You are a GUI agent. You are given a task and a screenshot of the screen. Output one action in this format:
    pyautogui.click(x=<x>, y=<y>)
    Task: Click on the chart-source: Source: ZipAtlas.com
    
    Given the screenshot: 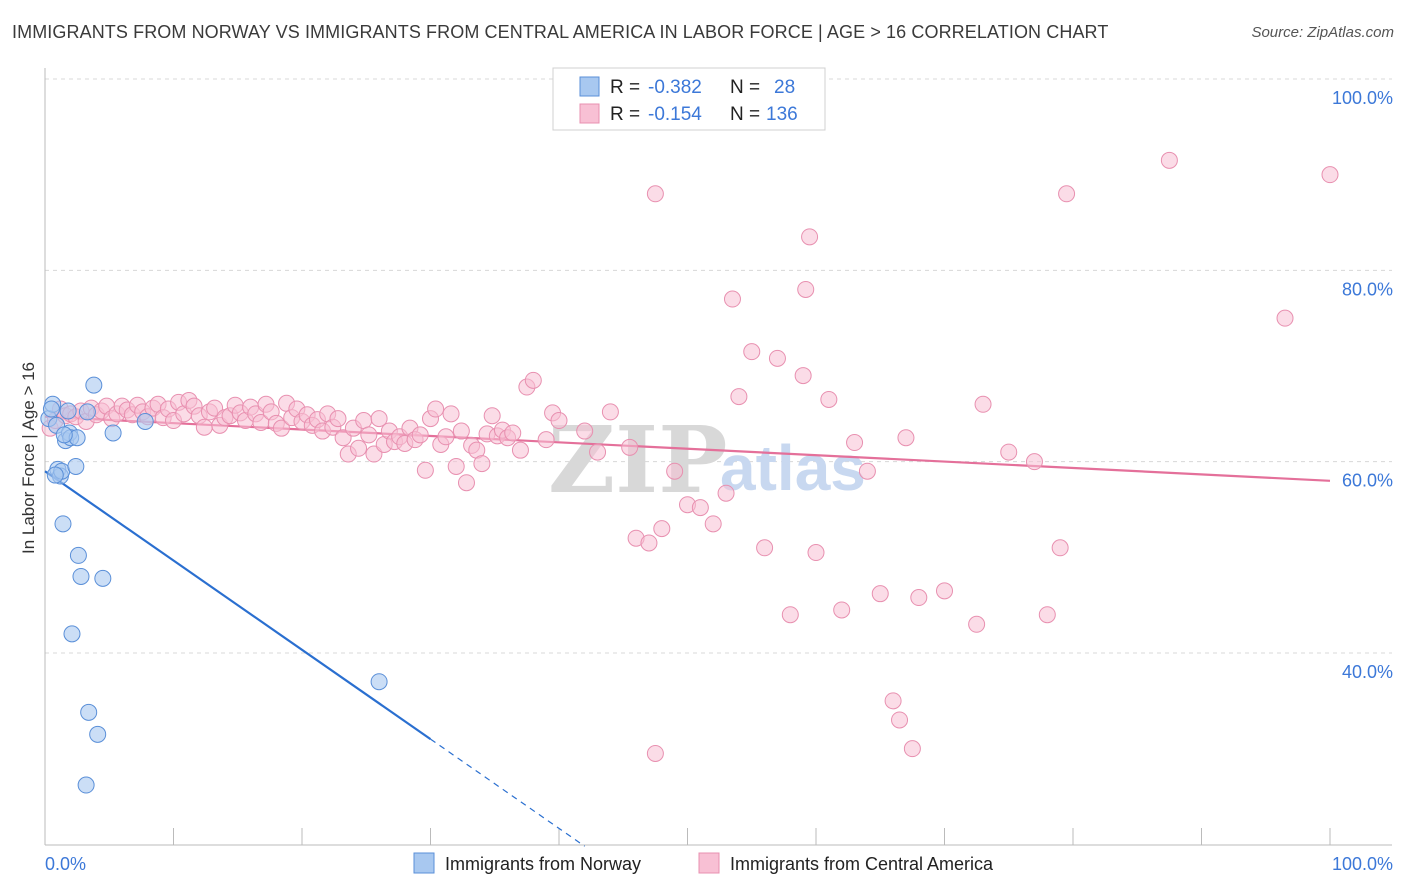 What is the action you would take?
    pyautogui.click(x=1322, y=32)
    